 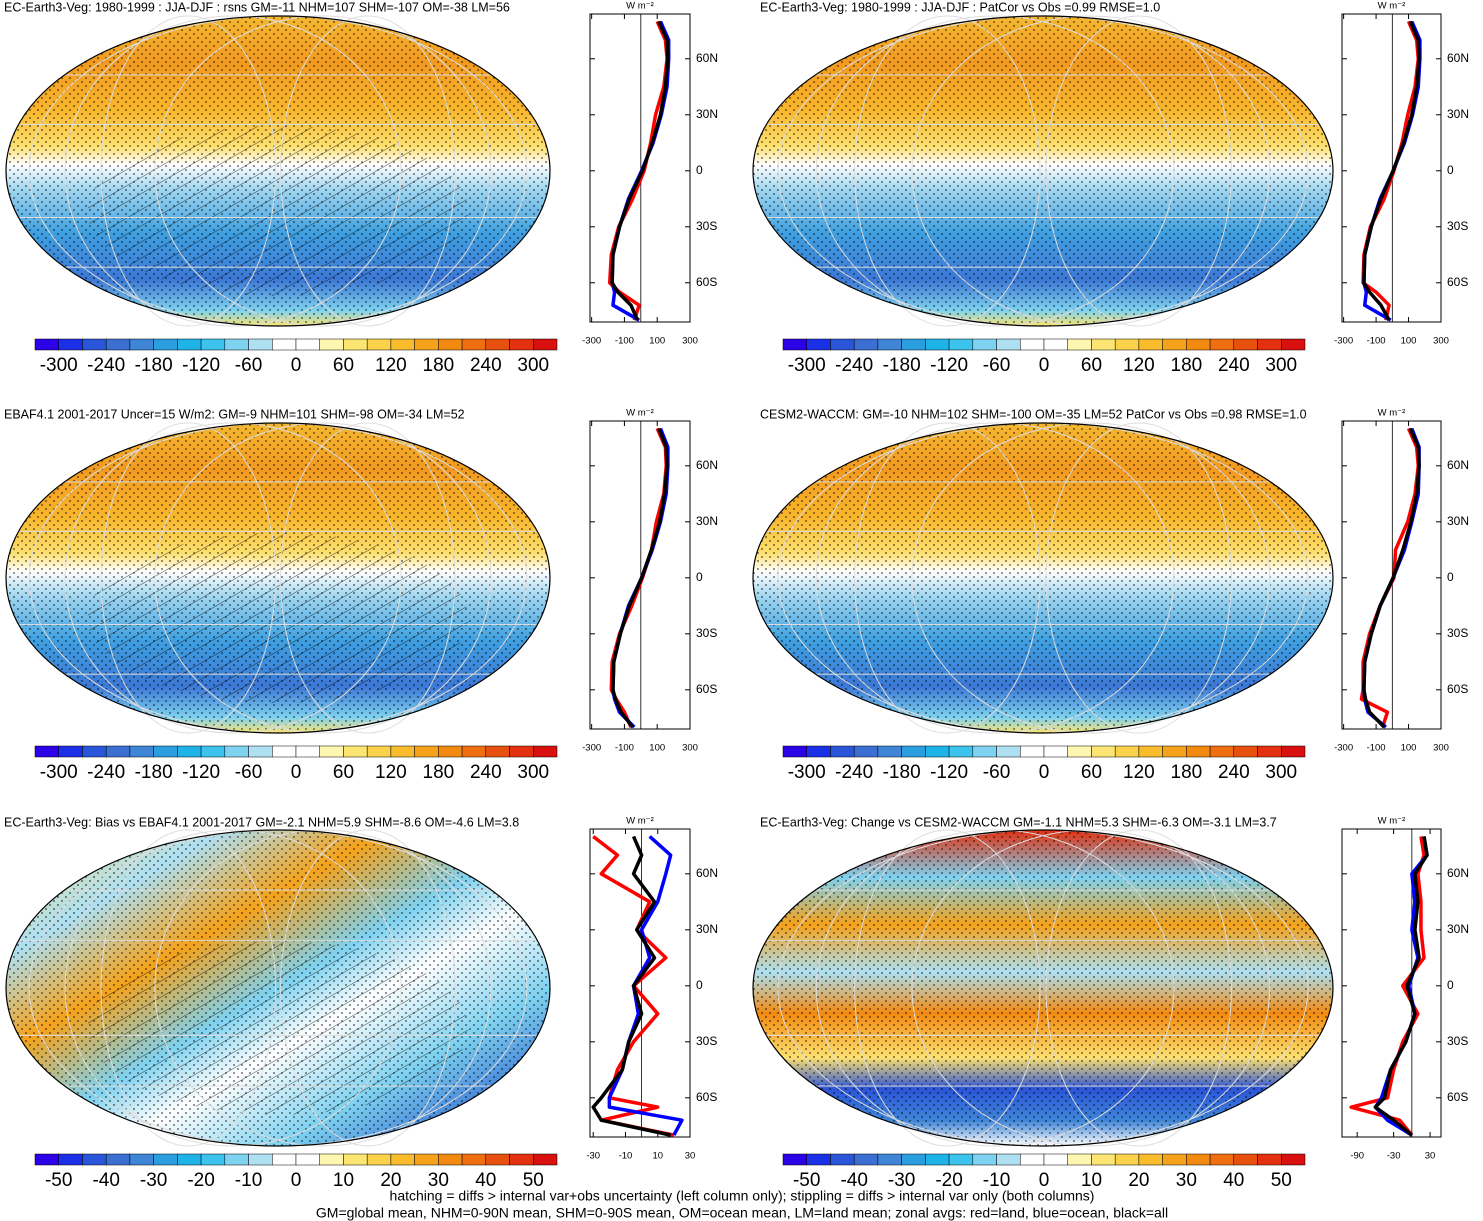 I want to click on x-tick-label: 100, so click(x=657, y=748).